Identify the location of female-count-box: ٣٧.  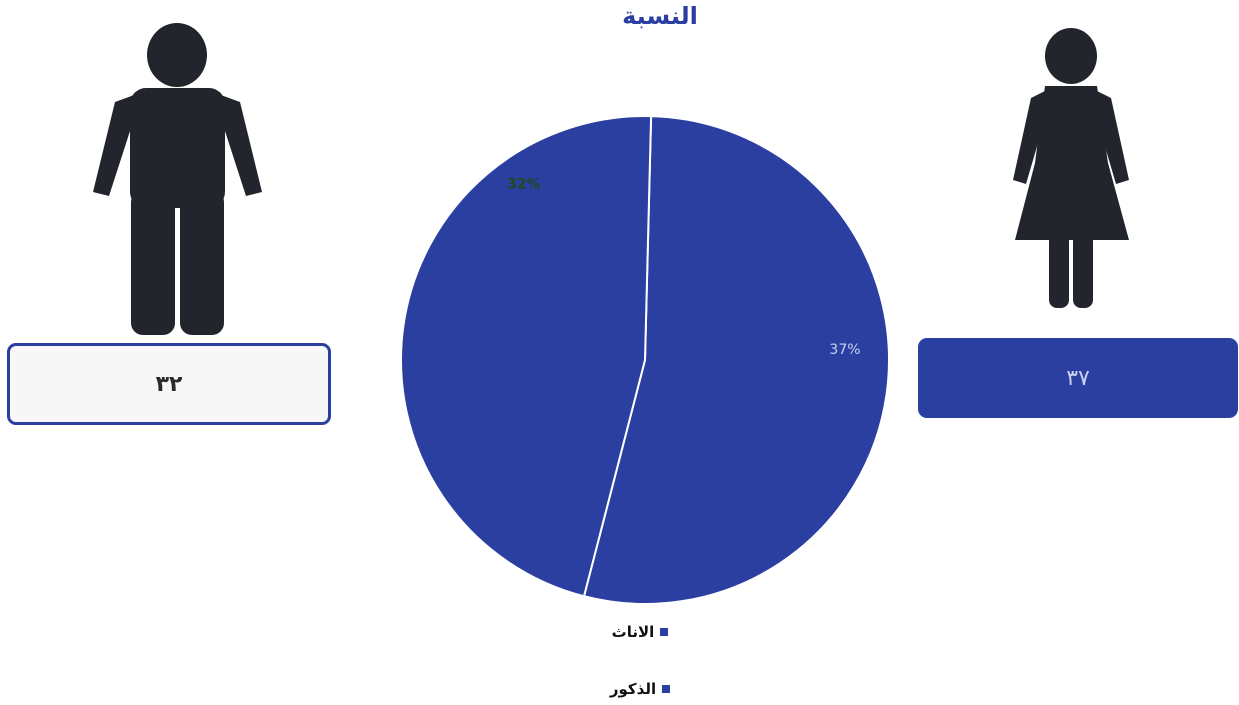
(1078, 378).